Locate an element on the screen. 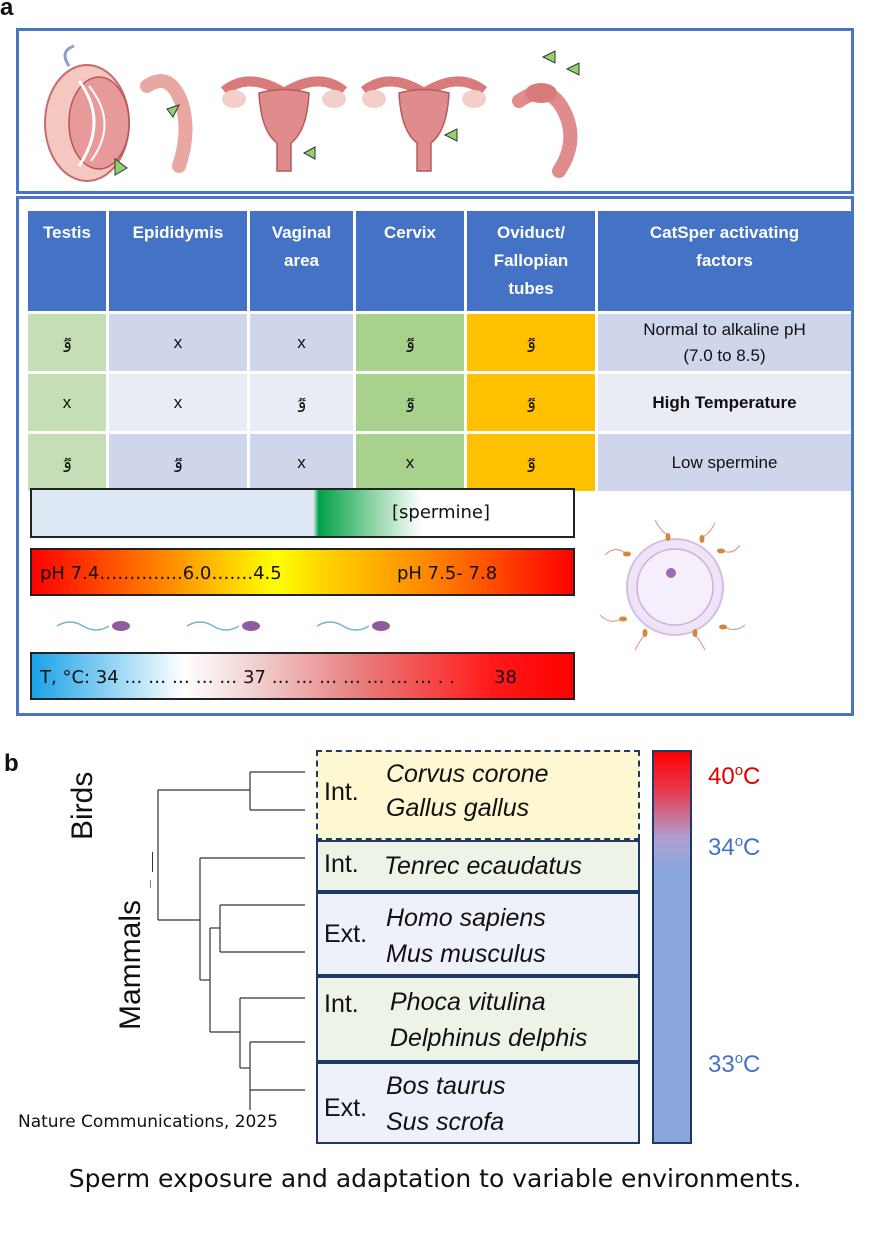  species-name: Mus musculus is located at coordinates (466, 954).